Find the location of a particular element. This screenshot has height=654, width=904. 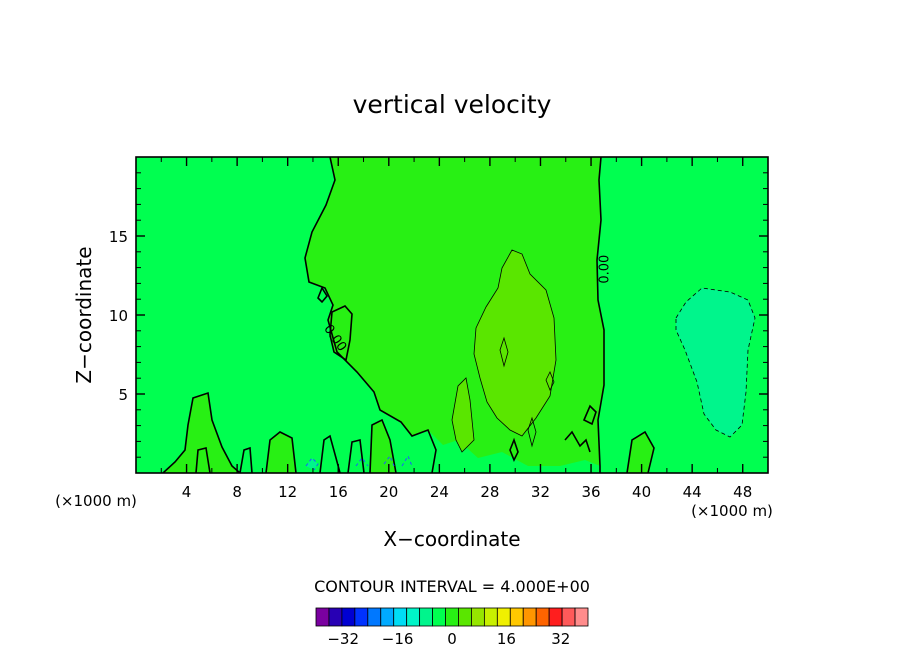

x-tick-label: 48 is located at coordinates (742, 492).